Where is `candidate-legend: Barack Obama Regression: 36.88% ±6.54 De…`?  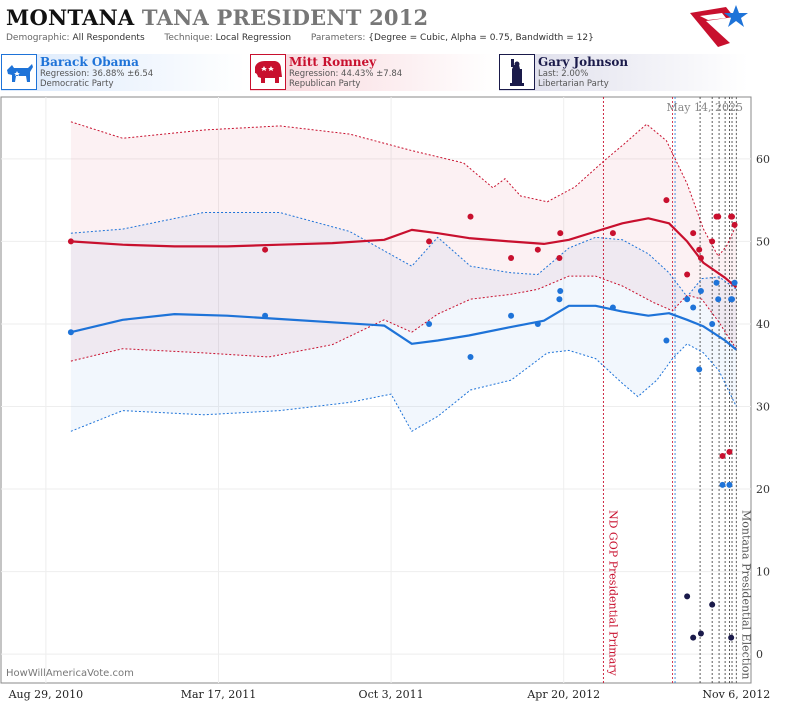
candidate-legend: Barack Obama Regression: 36.88% ±6.54 De… is located at coordinates (374, 73).